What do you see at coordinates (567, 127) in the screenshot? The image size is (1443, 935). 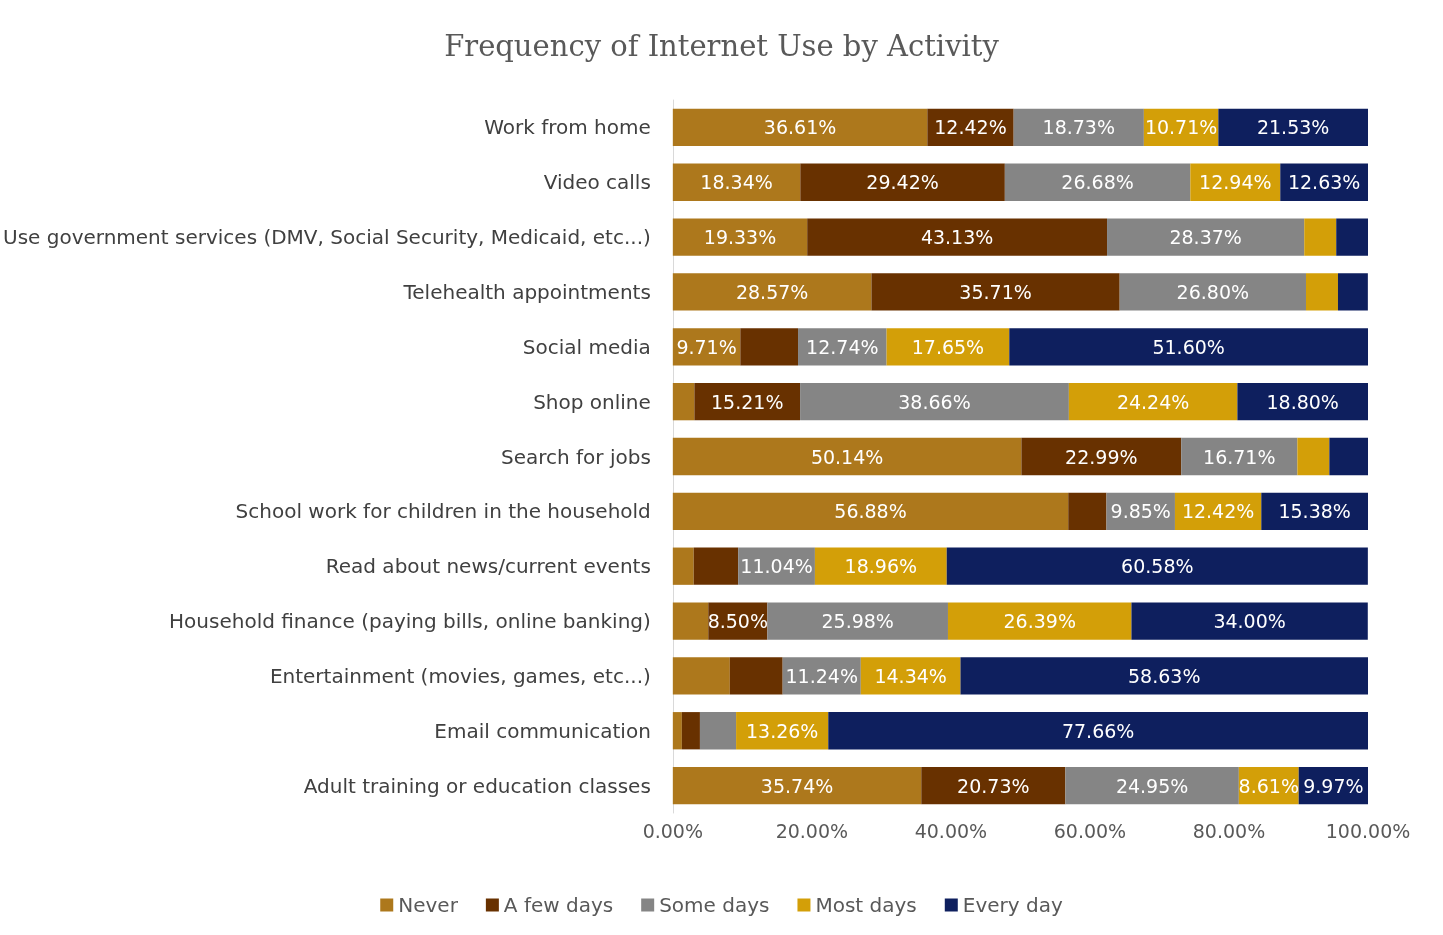 I see `y-tick-label: Work from home` at bounding box center [567, 127].